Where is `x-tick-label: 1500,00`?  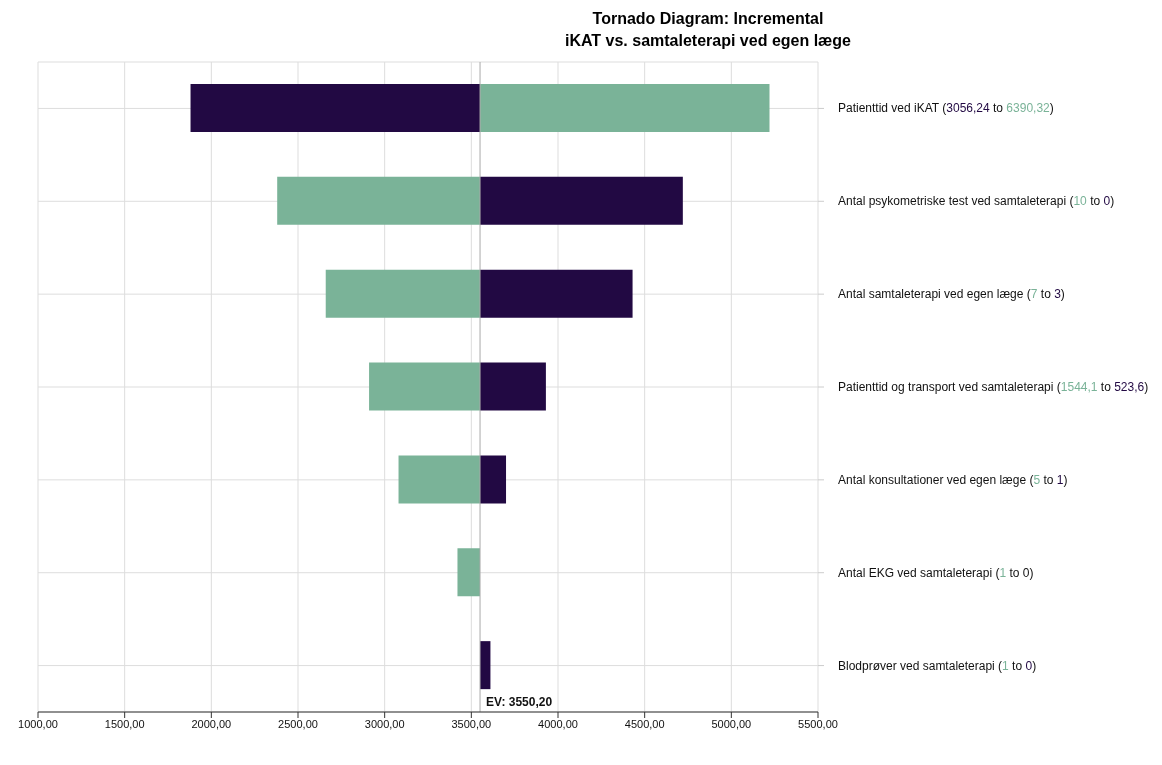
x-tick-label: 1500,00 is located at coordinates (124, 723).